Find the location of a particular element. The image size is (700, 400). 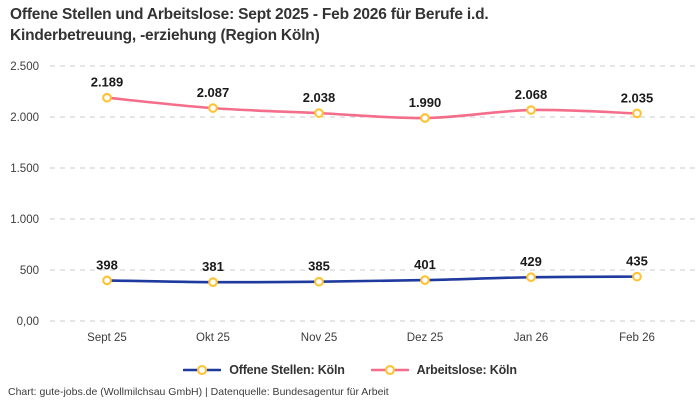

data-label-arbeitslose-k-ln-feb-26: 2.035 is located at coordinates (637, 97).